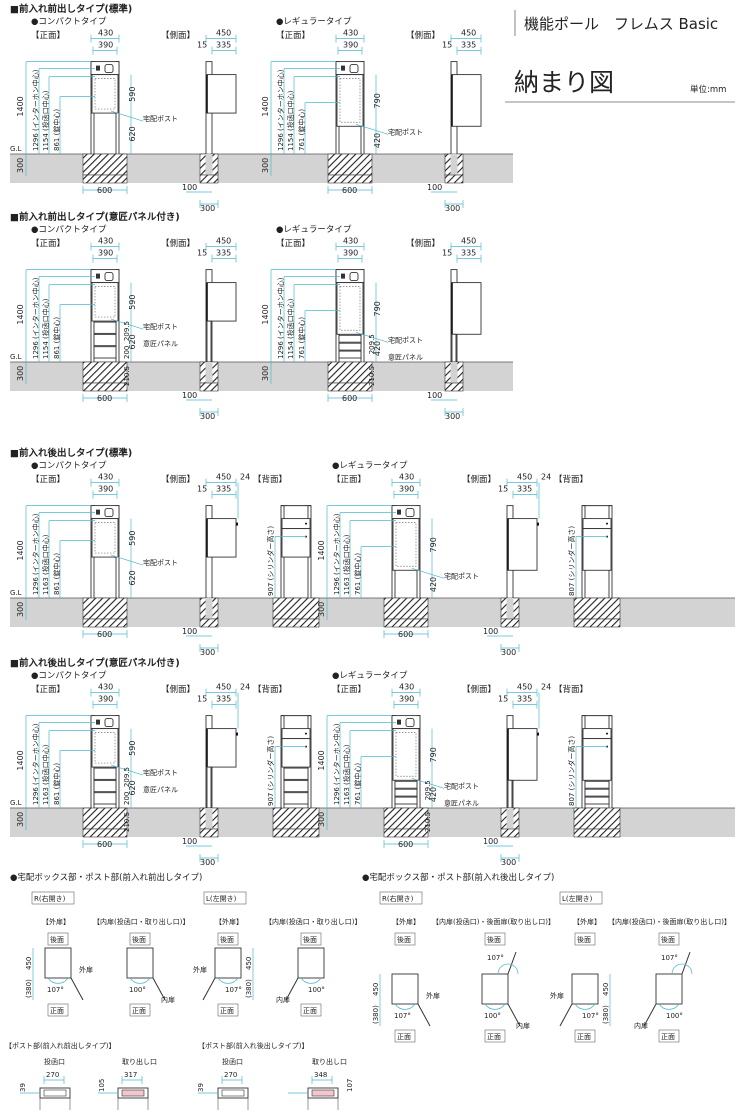  What do you see at coordinates (564, 82) in the screenshot?
I see `page-title: 納まり図` at bounding box center [564, 82].